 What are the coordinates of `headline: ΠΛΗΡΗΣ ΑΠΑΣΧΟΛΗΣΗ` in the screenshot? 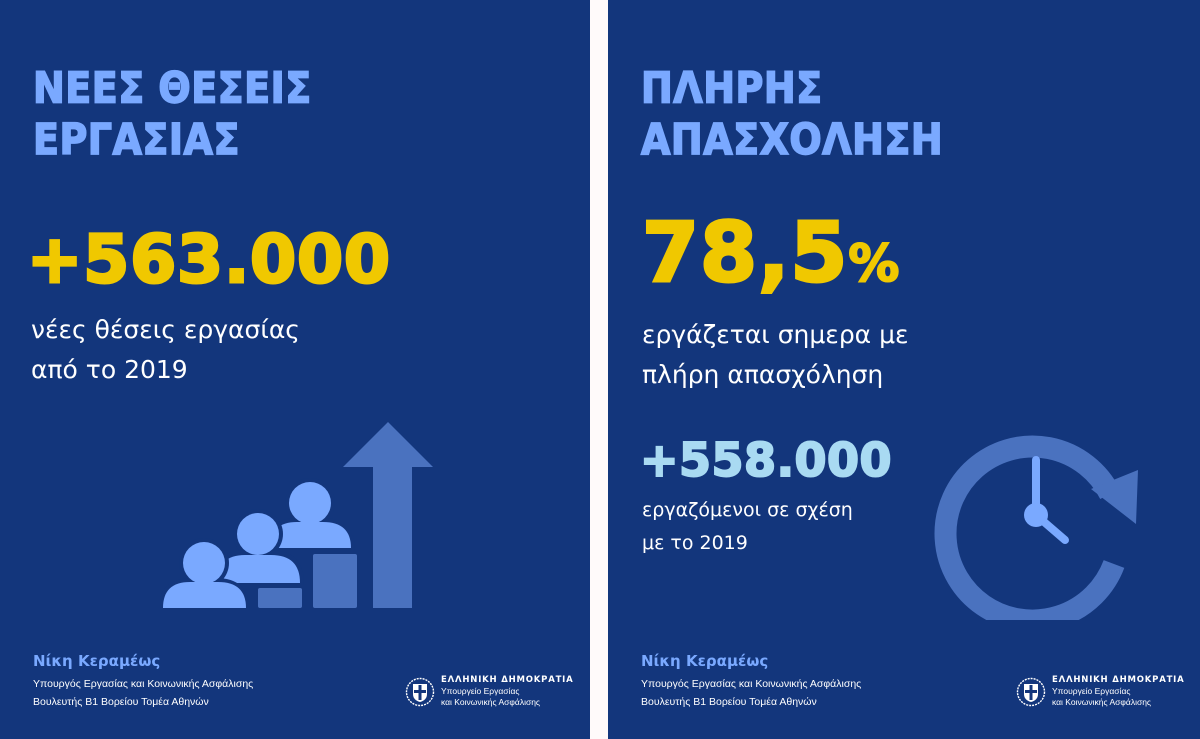 It's located at (792, 113).